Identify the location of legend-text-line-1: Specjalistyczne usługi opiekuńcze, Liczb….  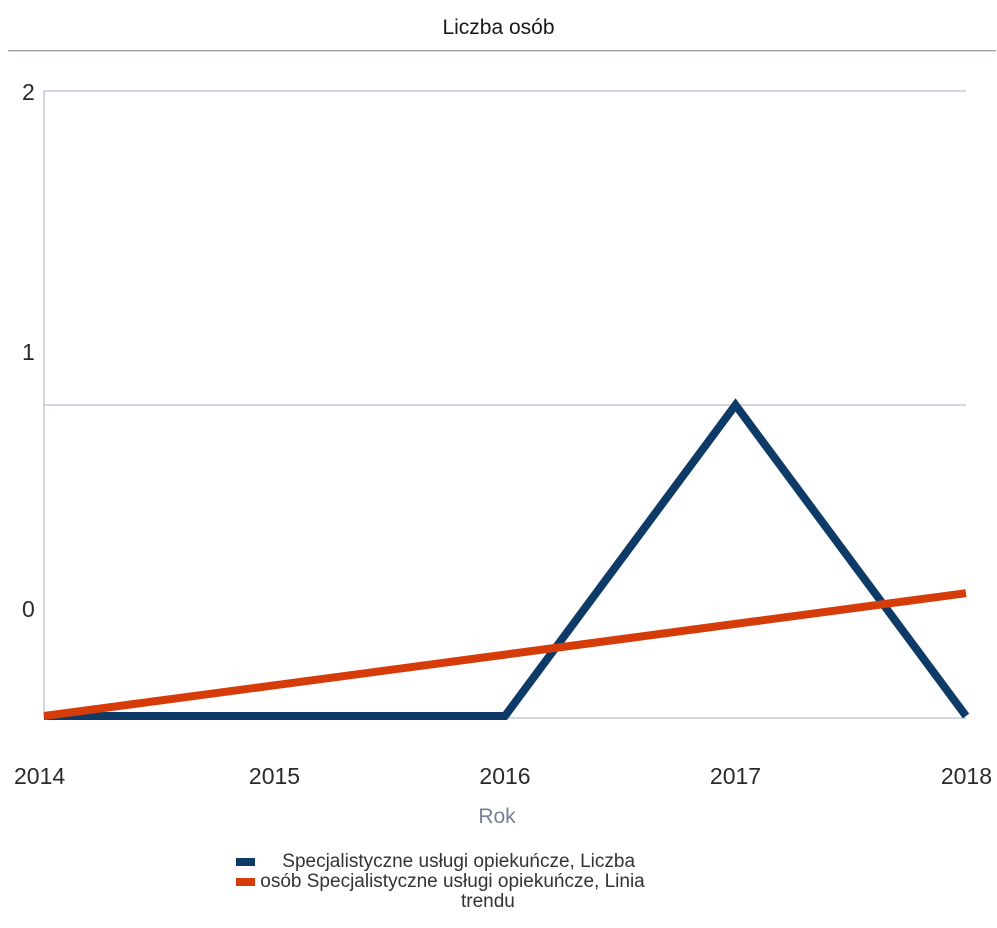
(459, 861).